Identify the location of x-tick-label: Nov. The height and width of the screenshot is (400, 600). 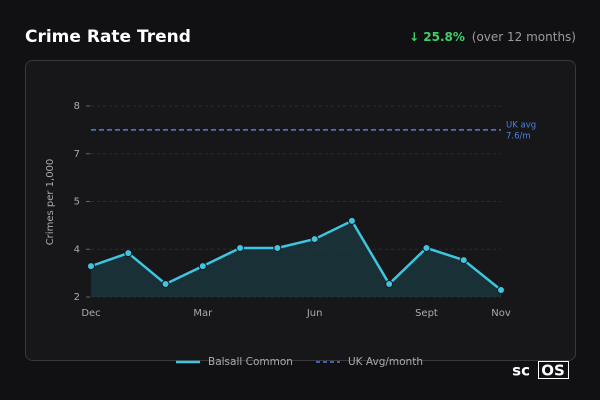
(501, 313).